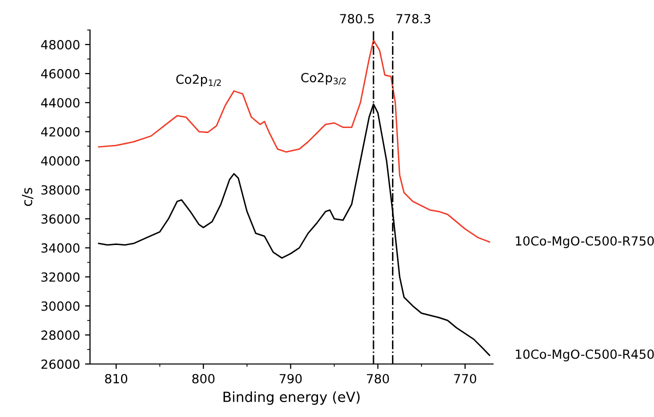 This screenshot has height=417, width=654. What do you see at coordinates (60, 161) in the screenshot?
I see `y-tick-label: 40000` at bounding box center [60, 161].